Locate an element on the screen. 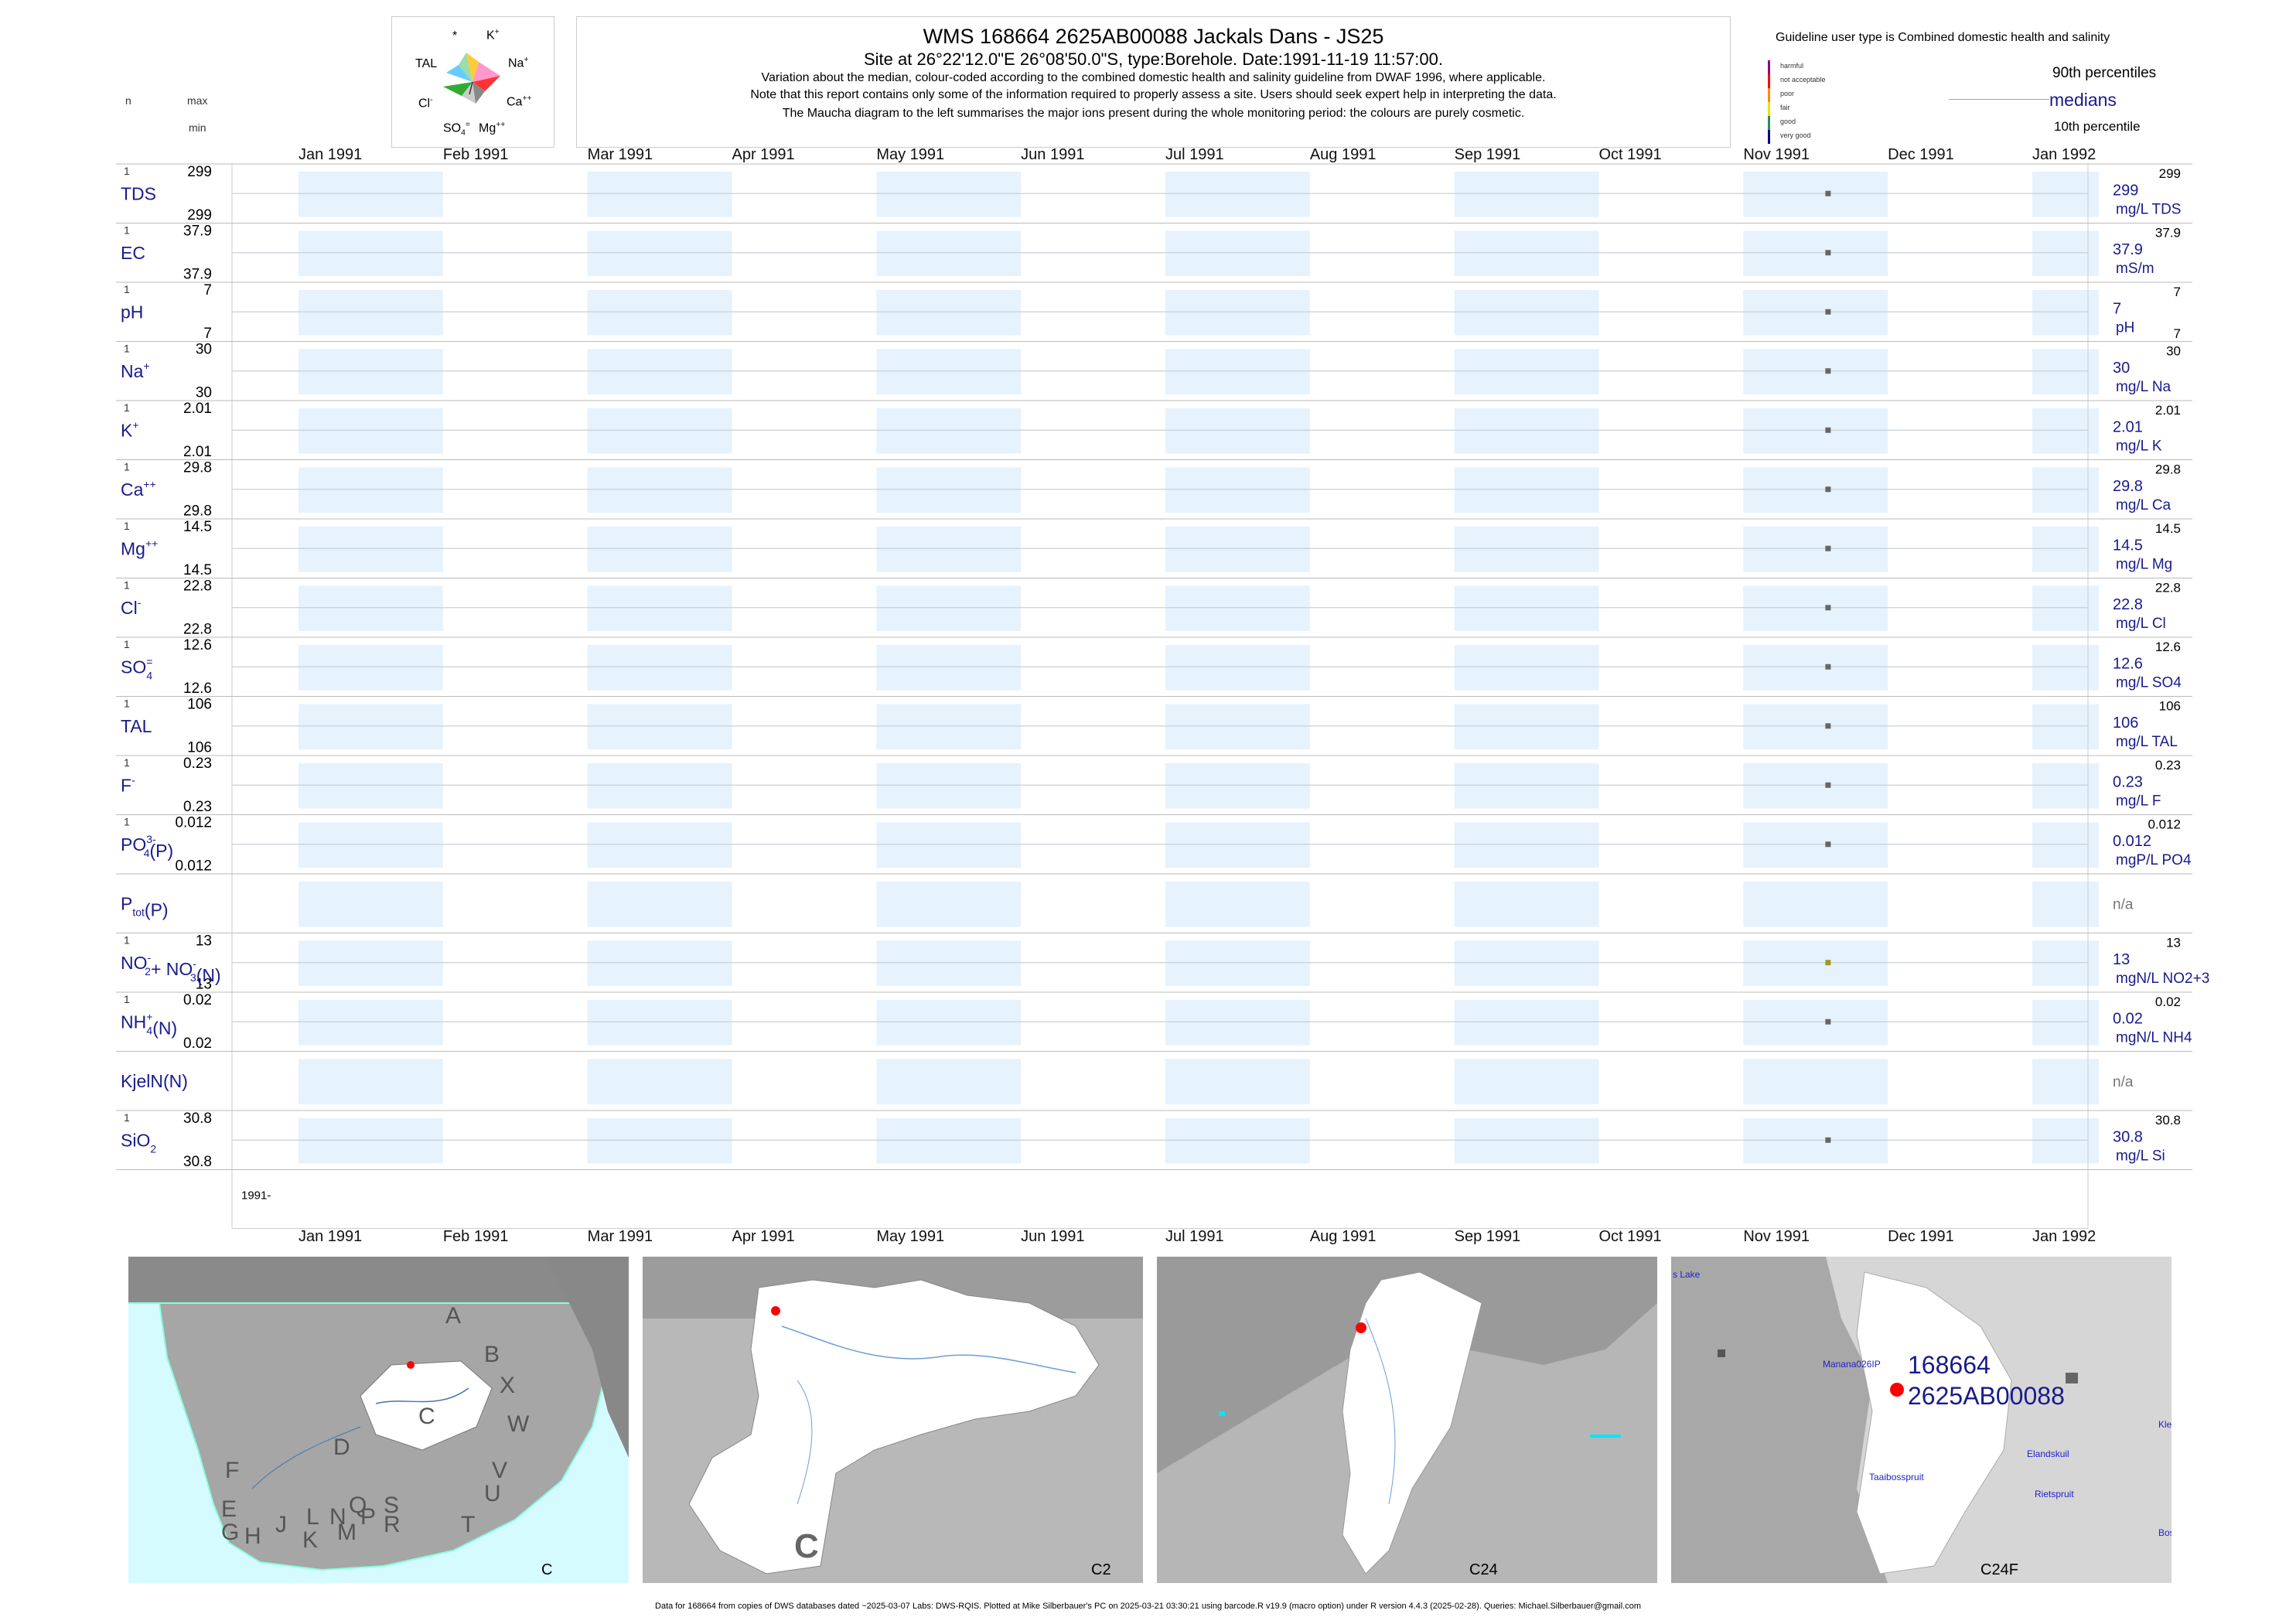 This screenshot has height=1624, width=2296. row-parameter-name: pH is located at coordinates (132, 312).